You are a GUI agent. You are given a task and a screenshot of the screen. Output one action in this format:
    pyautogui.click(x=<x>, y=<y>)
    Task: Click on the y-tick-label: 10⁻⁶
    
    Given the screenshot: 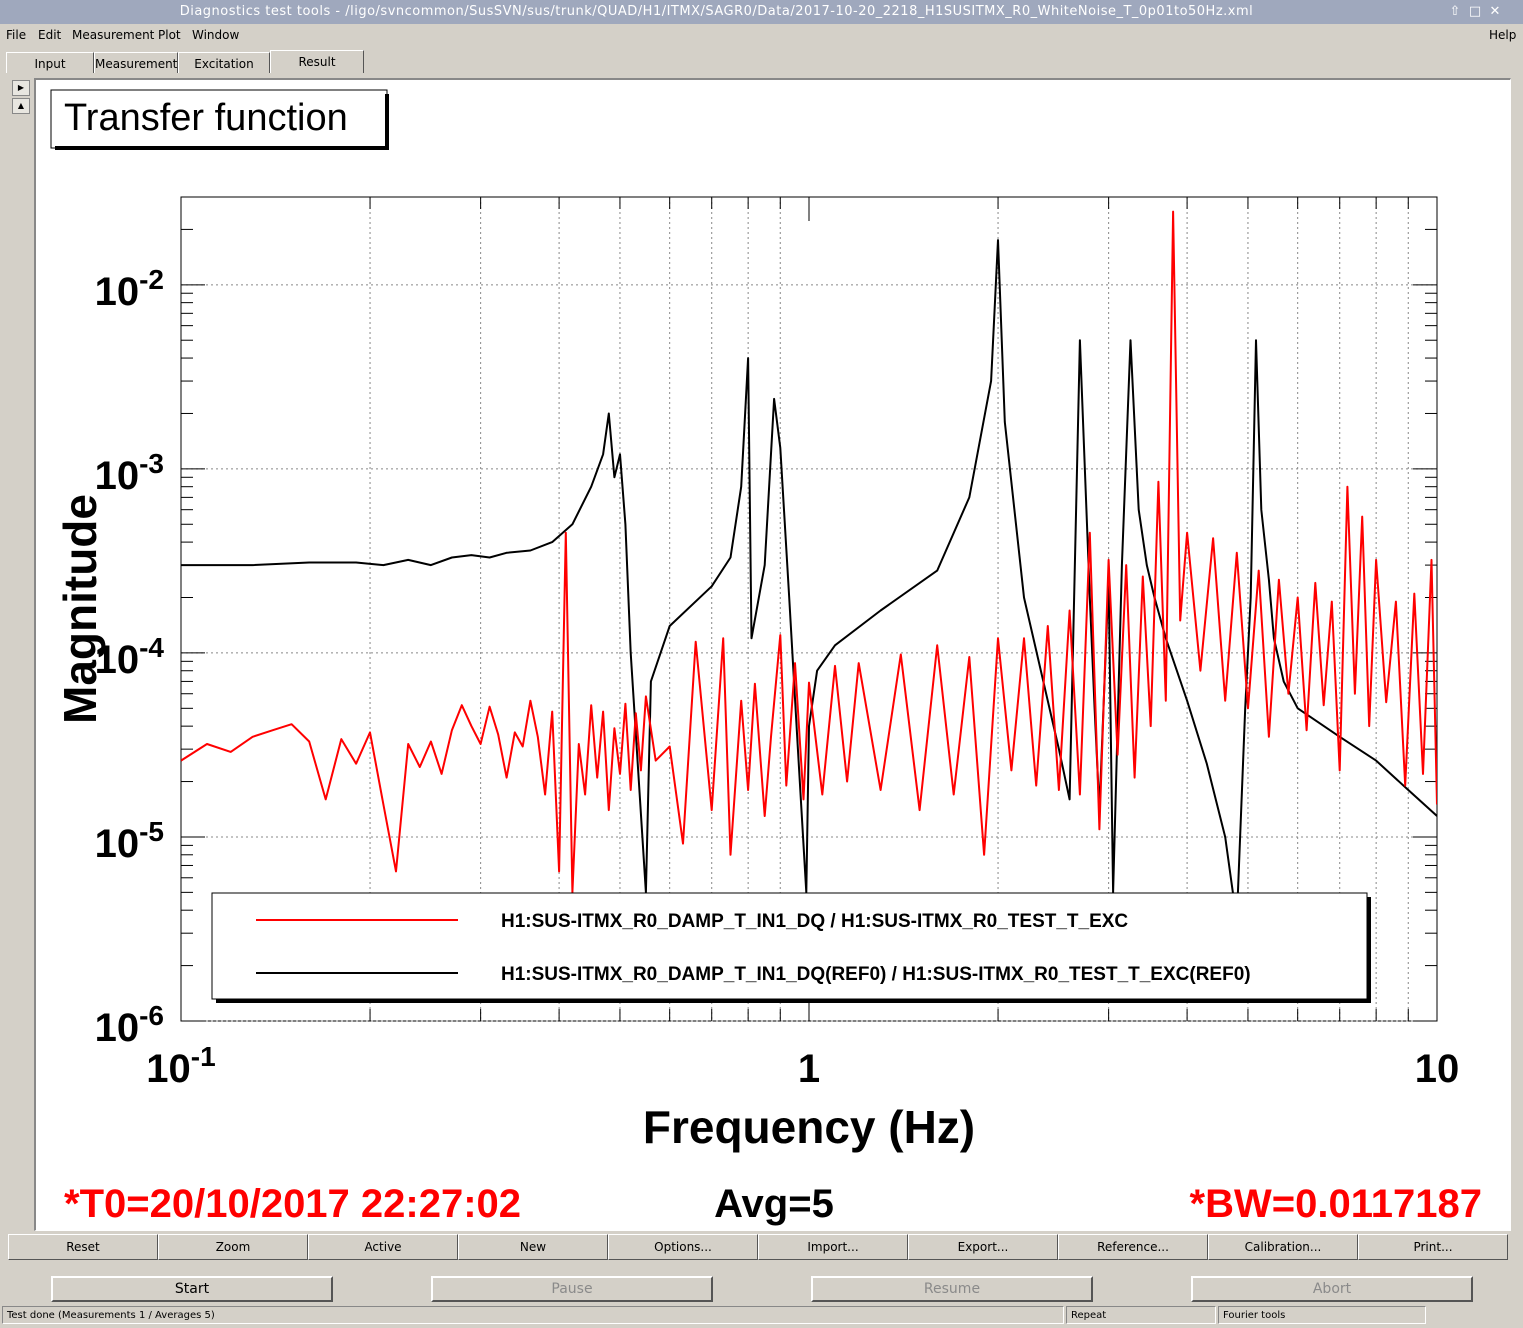 What is the action you would take?
    pyautogui.click(x=129, y=1025)
    